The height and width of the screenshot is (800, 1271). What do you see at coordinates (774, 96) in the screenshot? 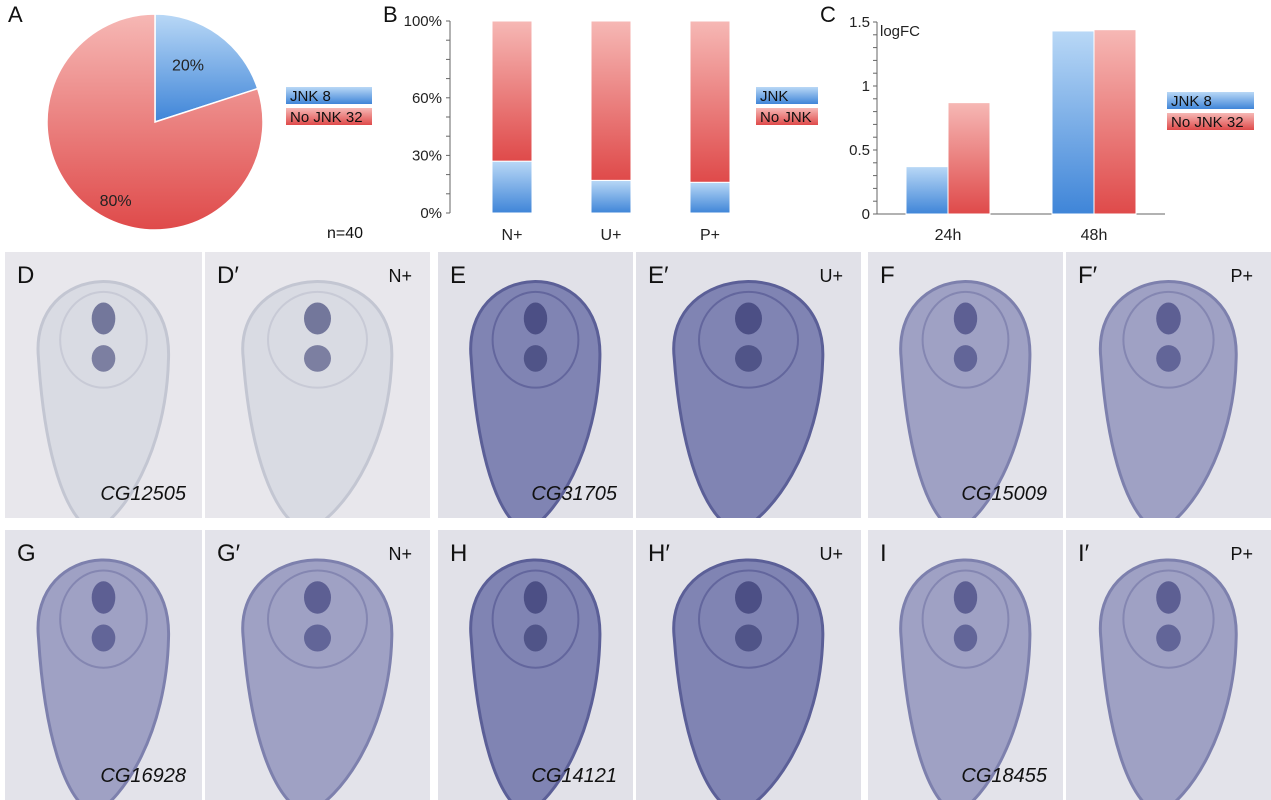
I see `legend-label-jnk-b: JNK` at bounding box center [774, 96].